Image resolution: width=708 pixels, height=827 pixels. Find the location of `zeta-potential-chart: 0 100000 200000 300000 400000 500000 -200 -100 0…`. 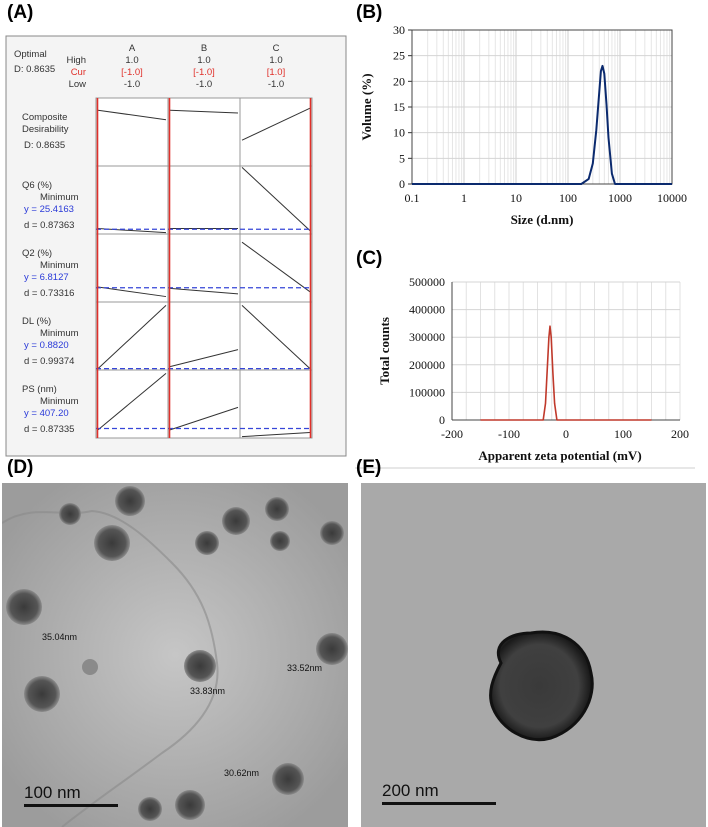

zeta-potential-chart: 0 100000 200000 300000 400000 500000 -200 -100 0… is located at coordinates (525, 372).